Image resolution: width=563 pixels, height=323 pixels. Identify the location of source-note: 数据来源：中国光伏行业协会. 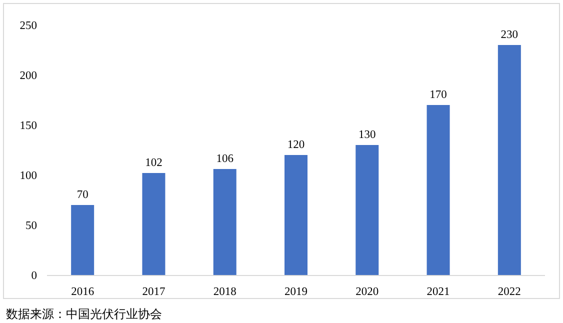
(84, 314).